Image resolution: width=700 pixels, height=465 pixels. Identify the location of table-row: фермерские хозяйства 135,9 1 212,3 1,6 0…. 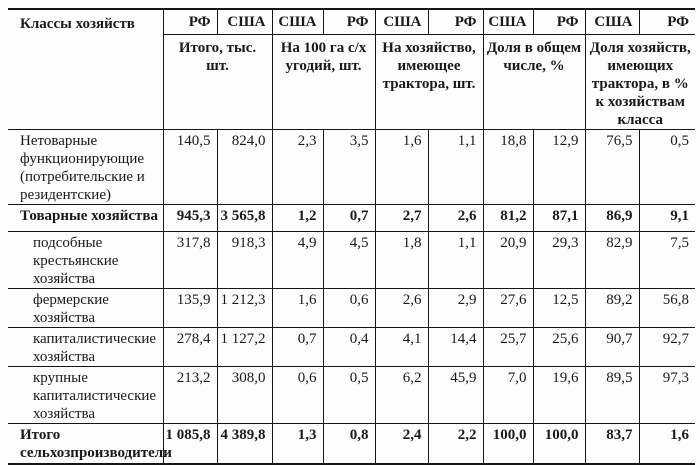
(351, 307).